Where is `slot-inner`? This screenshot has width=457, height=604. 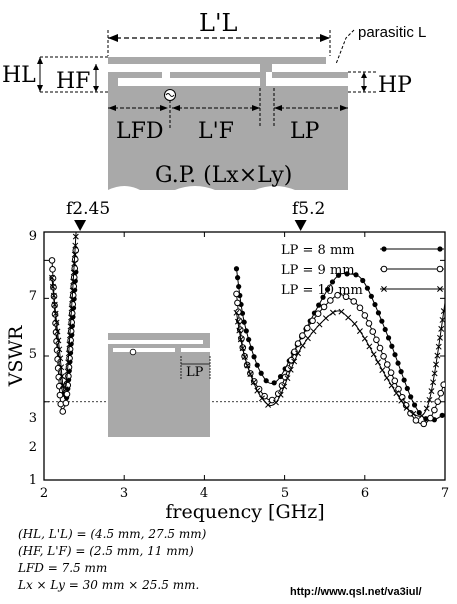
slot-inner is located at coordinates (166, 75).